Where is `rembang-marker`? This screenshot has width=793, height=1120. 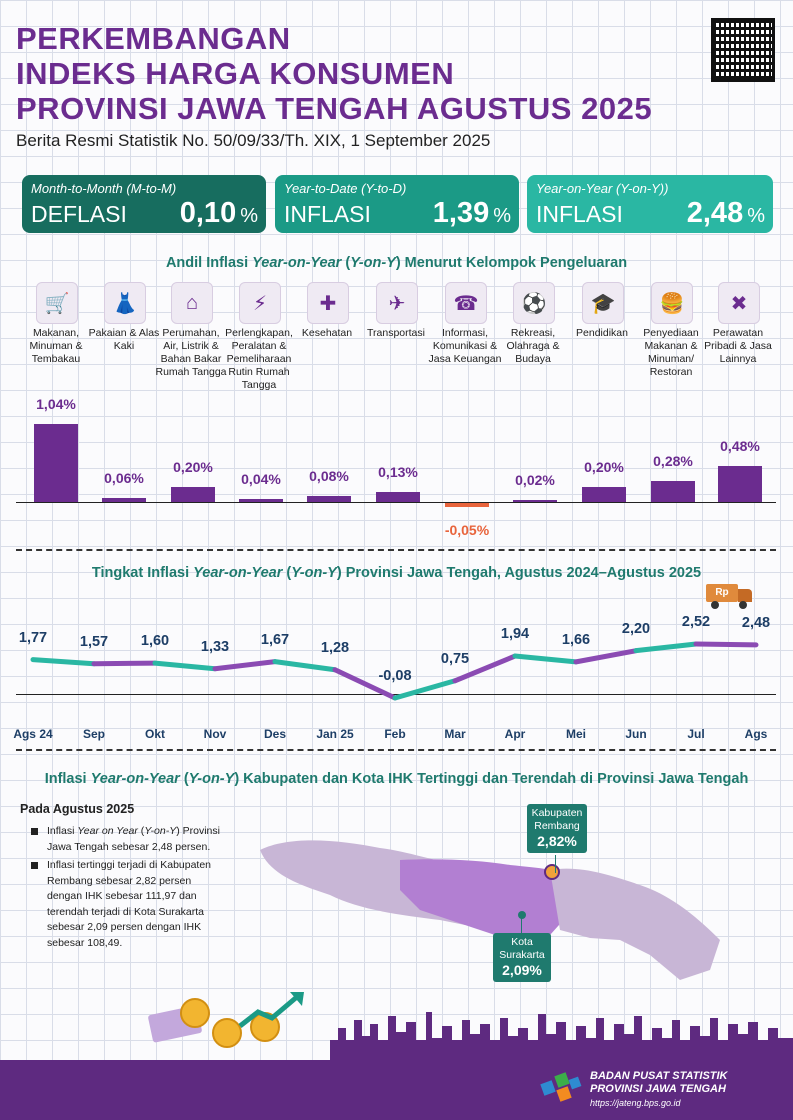 rembang-marker is located at coordinates (552, 872).